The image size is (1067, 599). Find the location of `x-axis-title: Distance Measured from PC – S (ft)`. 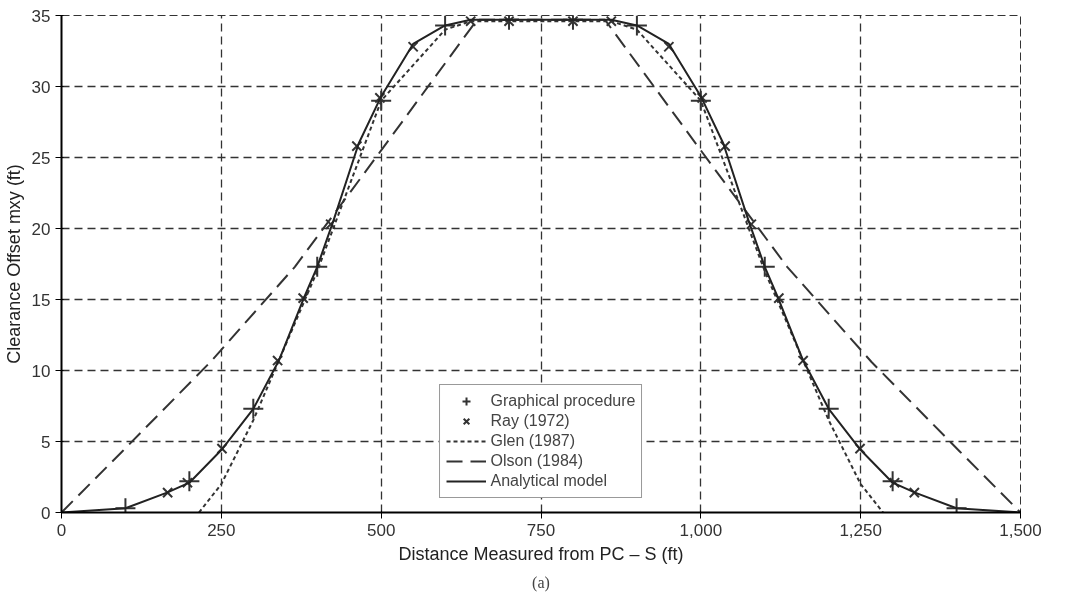

x-axis-title: Distance Measured from PC – S (ft) is located at coordinates (541, 553).